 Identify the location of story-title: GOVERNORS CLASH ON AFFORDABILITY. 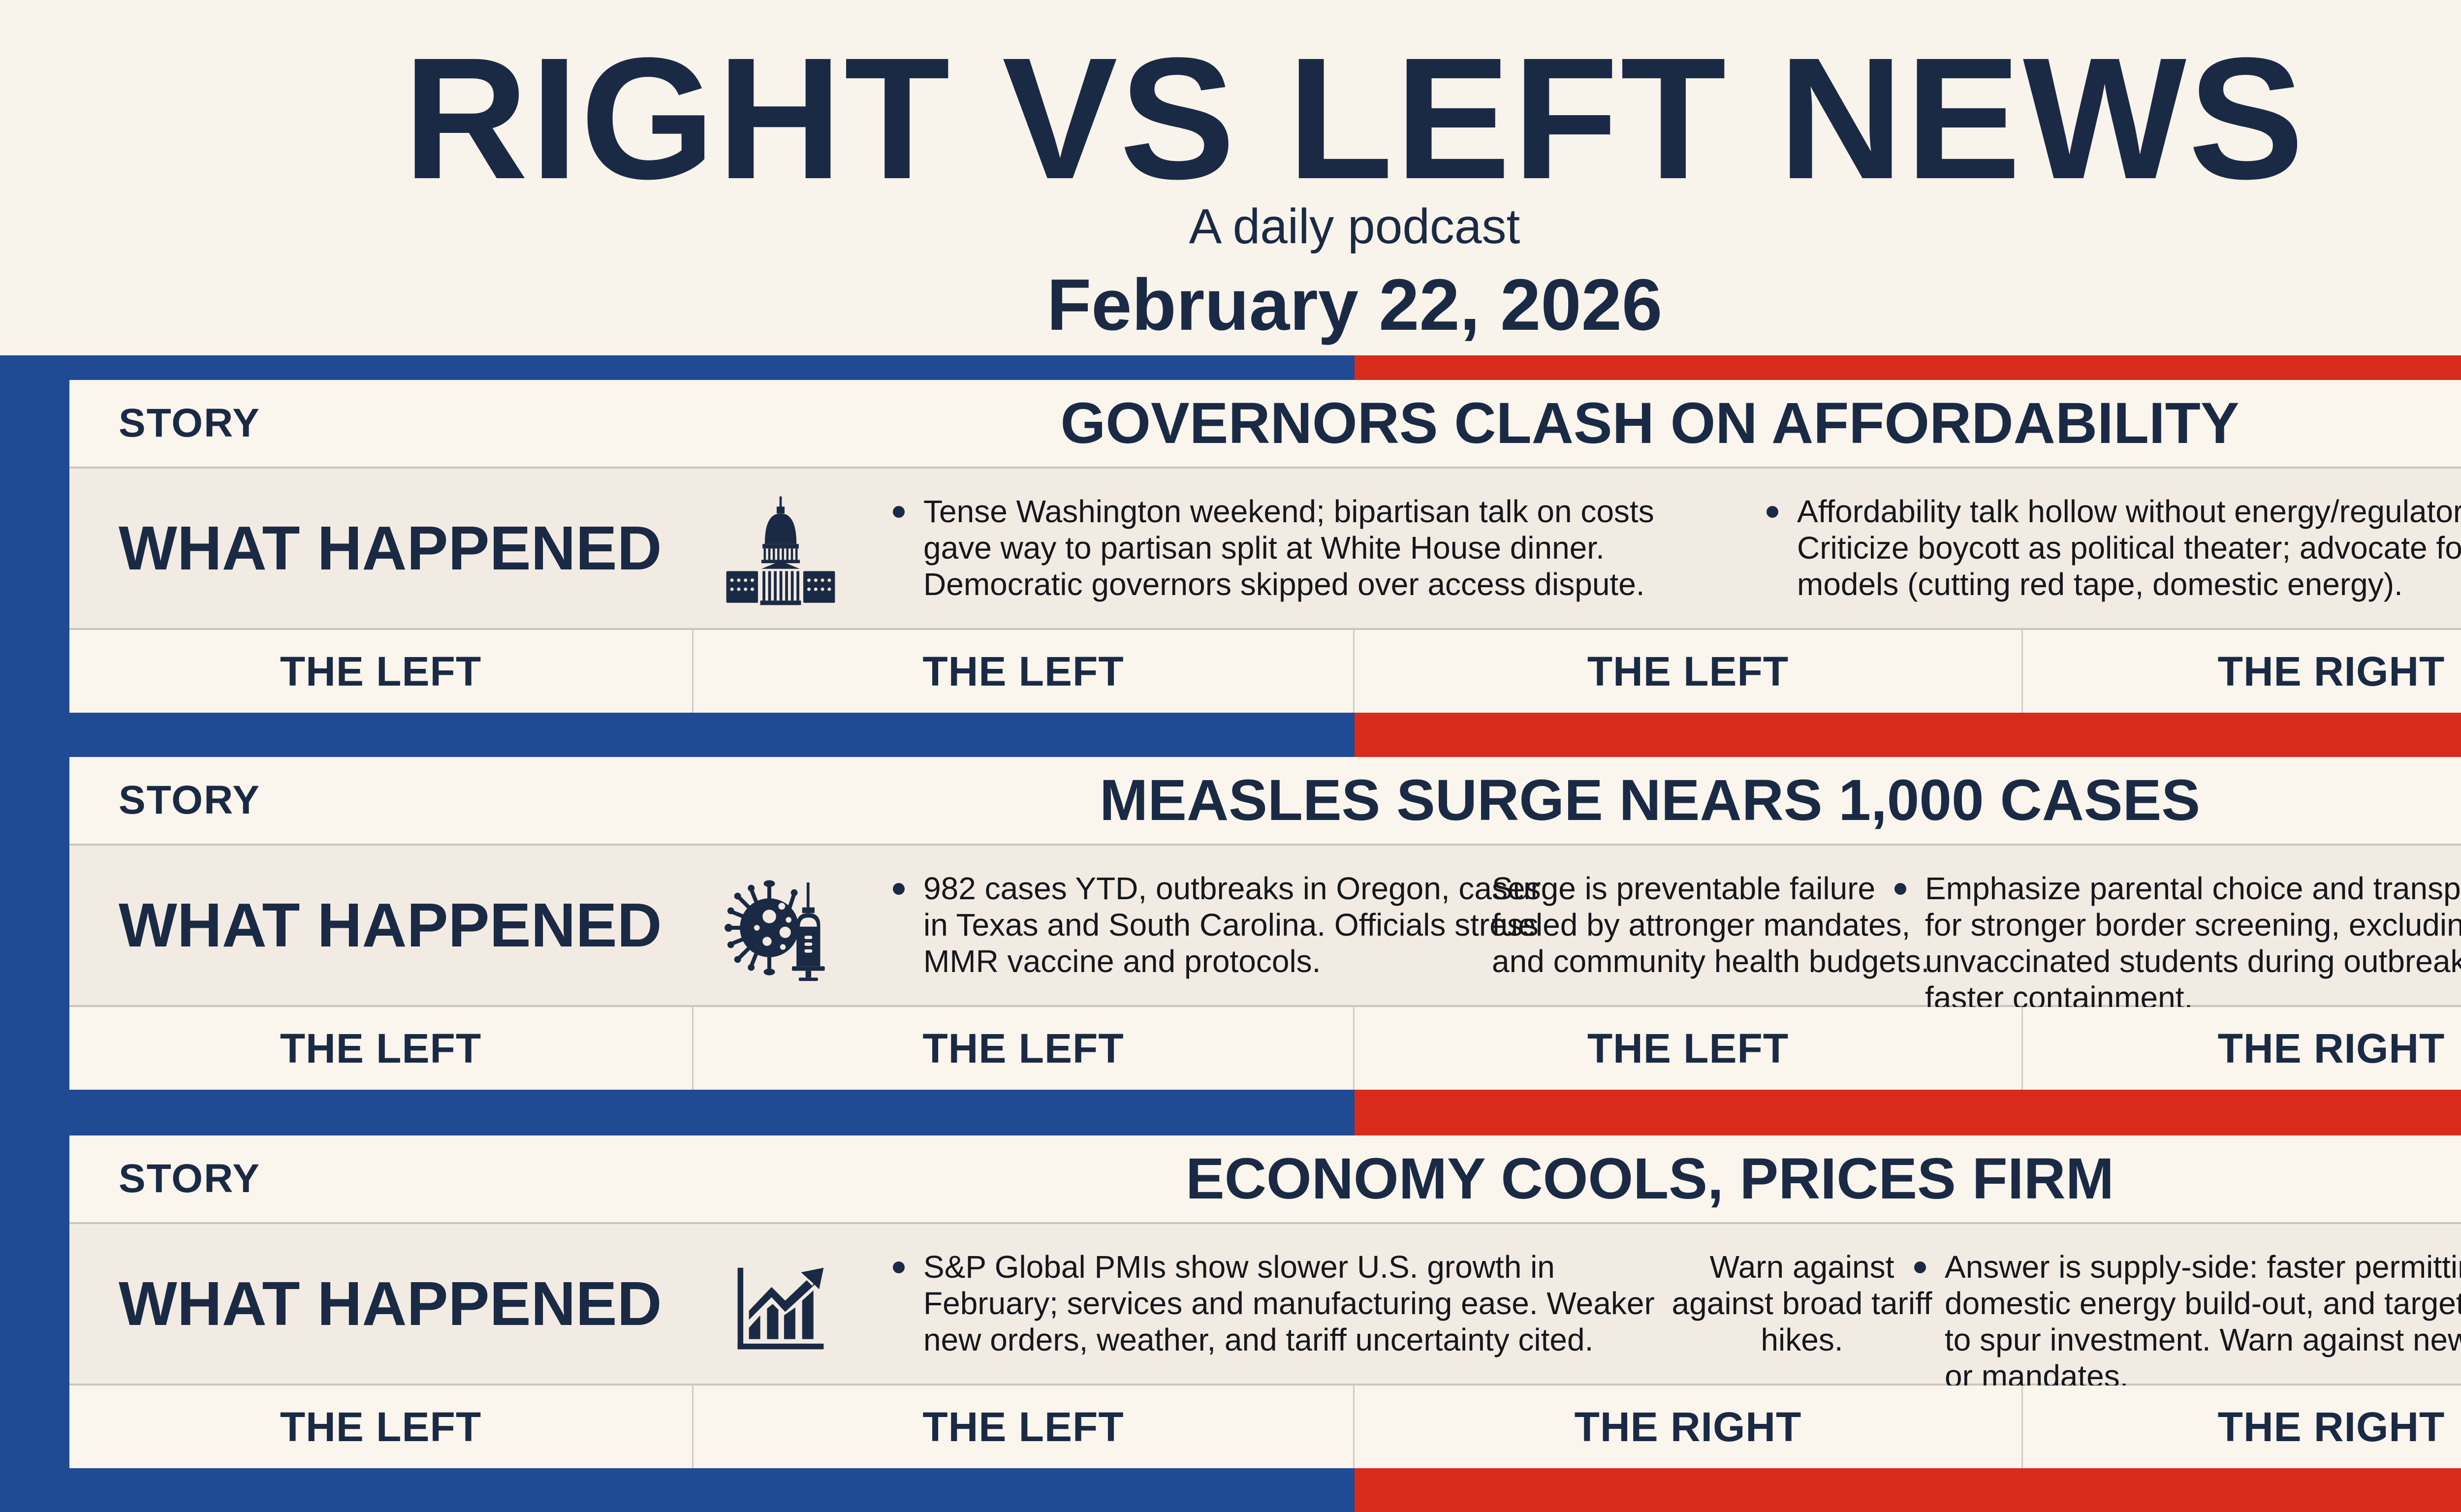
(1650, 423).